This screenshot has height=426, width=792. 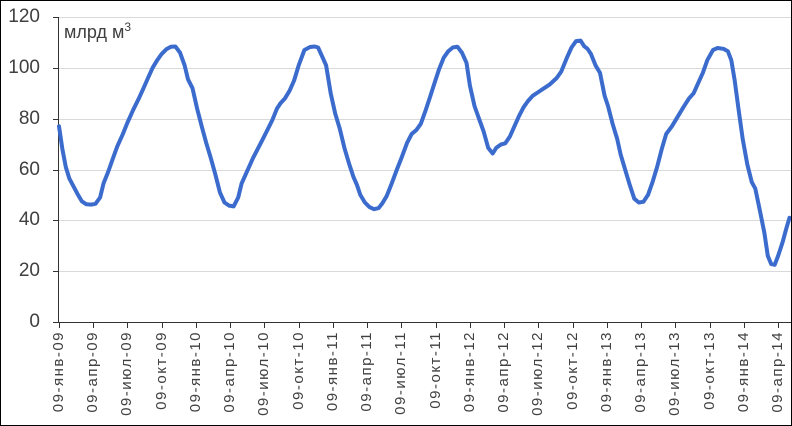 What do you see at coordinates (366, 371) in the screenshot?
I see `x-axis-tick-label: 09-апр-11` at bounding box center [366, 371].